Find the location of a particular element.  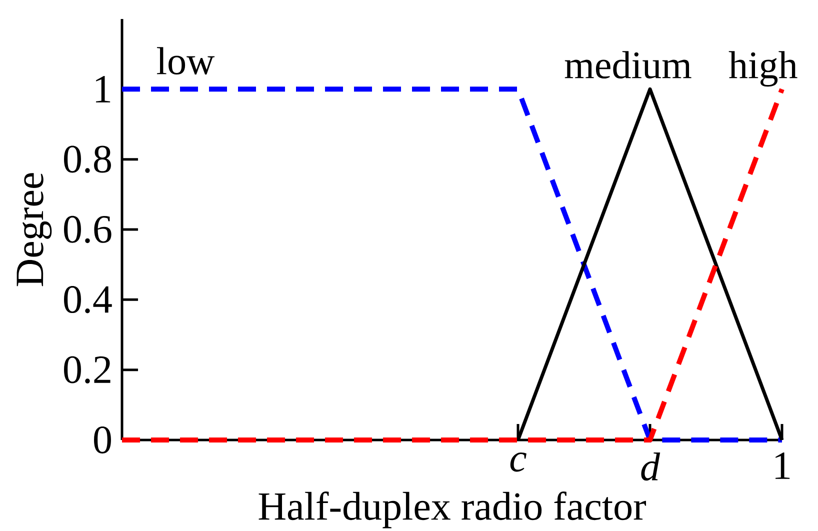

series-label: high is located at coordinates (763, 69).